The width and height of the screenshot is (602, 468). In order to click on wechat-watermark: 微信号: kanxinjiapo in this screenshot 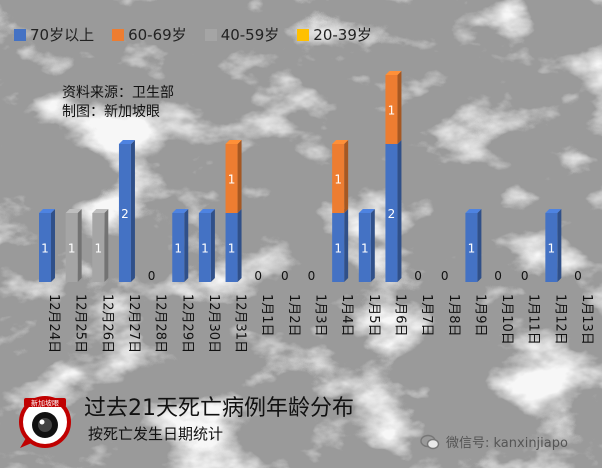, I will do `click(494, 441)`.